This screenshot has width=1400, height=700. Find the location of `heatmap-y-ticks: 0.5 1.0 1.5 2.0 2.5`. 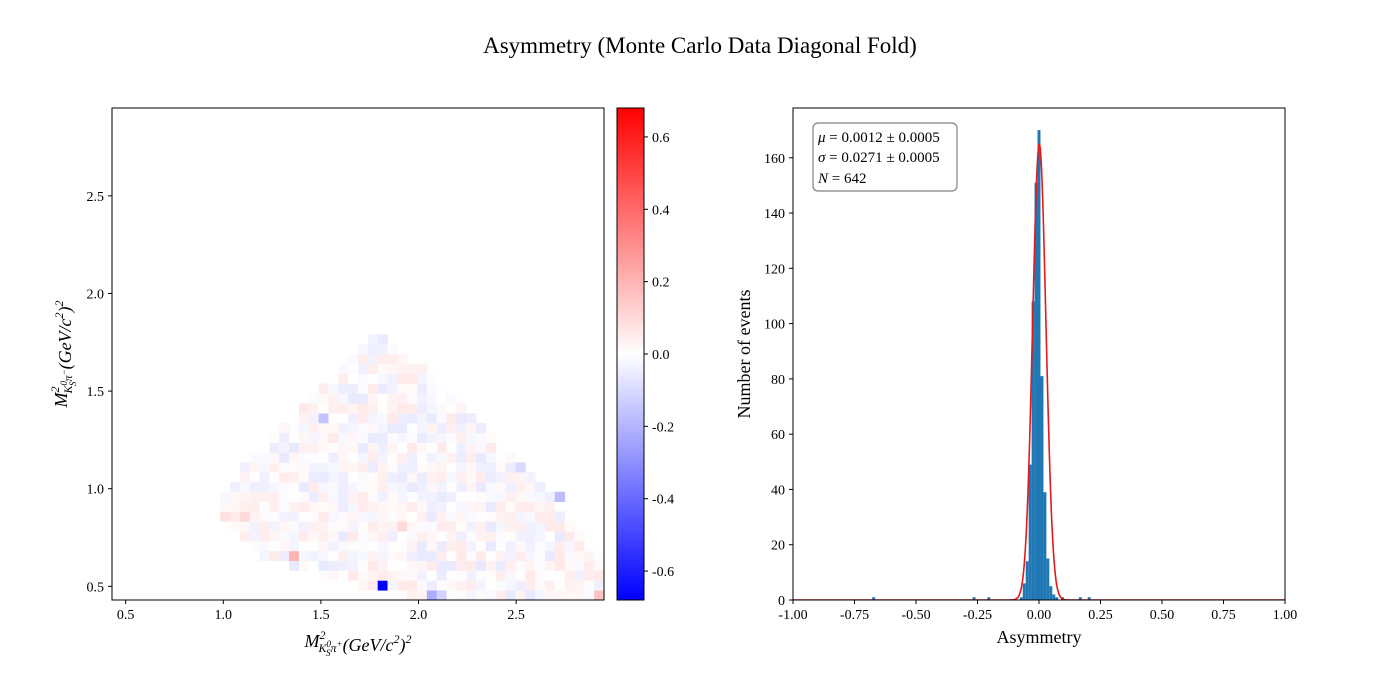

heatmap-y-ticks: 0.5 1.0 1.5 2.0 2.5 is located at coordinates (99, 392).